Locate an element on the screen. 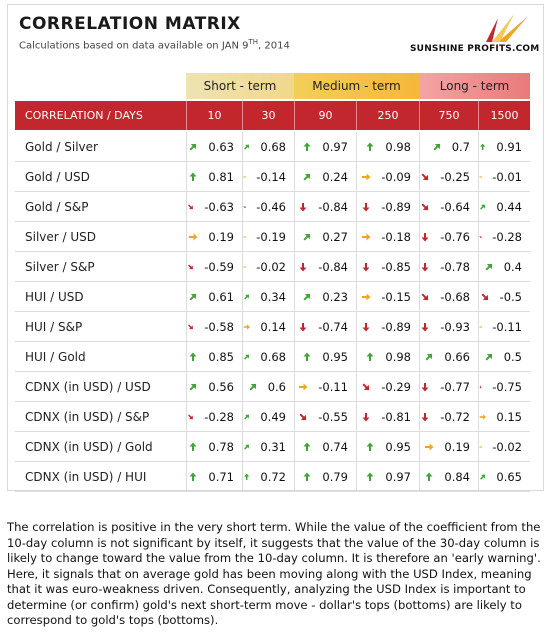  correlation-value: 0.44 is located at coordinates (509, 206).